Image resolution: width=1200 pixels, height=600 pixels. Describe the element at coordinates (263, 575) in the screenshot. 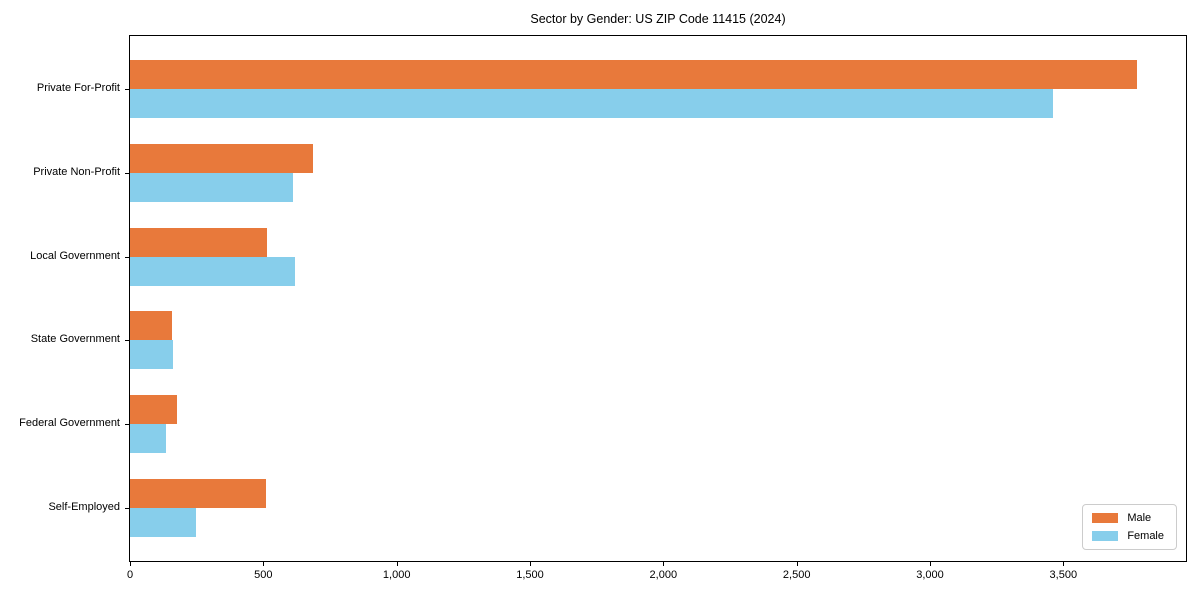

I see `x-axis-tick-label: 500` at that location.